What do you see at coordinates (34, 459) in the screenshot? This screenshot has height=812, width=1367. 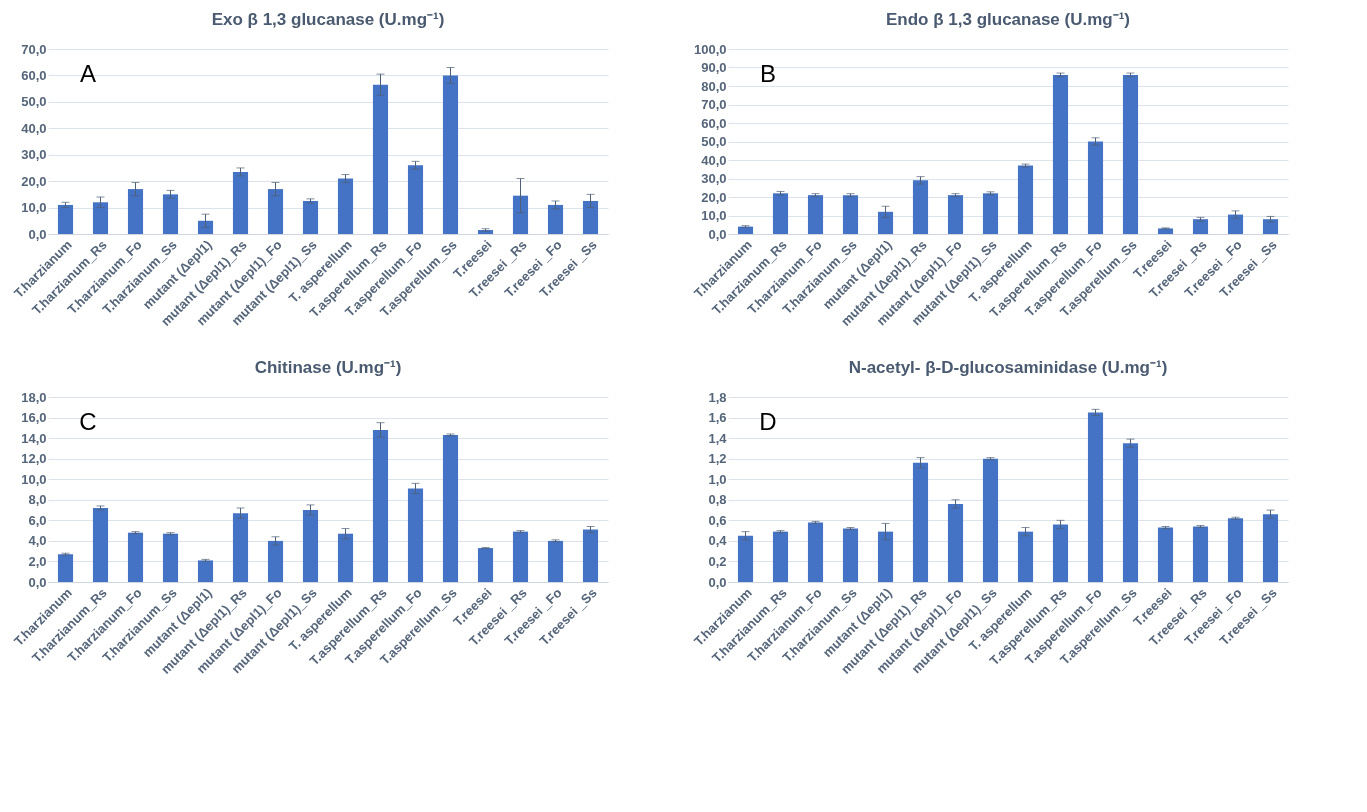 I see `y-tick-label: 12,0` at bounding box center [34, 459].